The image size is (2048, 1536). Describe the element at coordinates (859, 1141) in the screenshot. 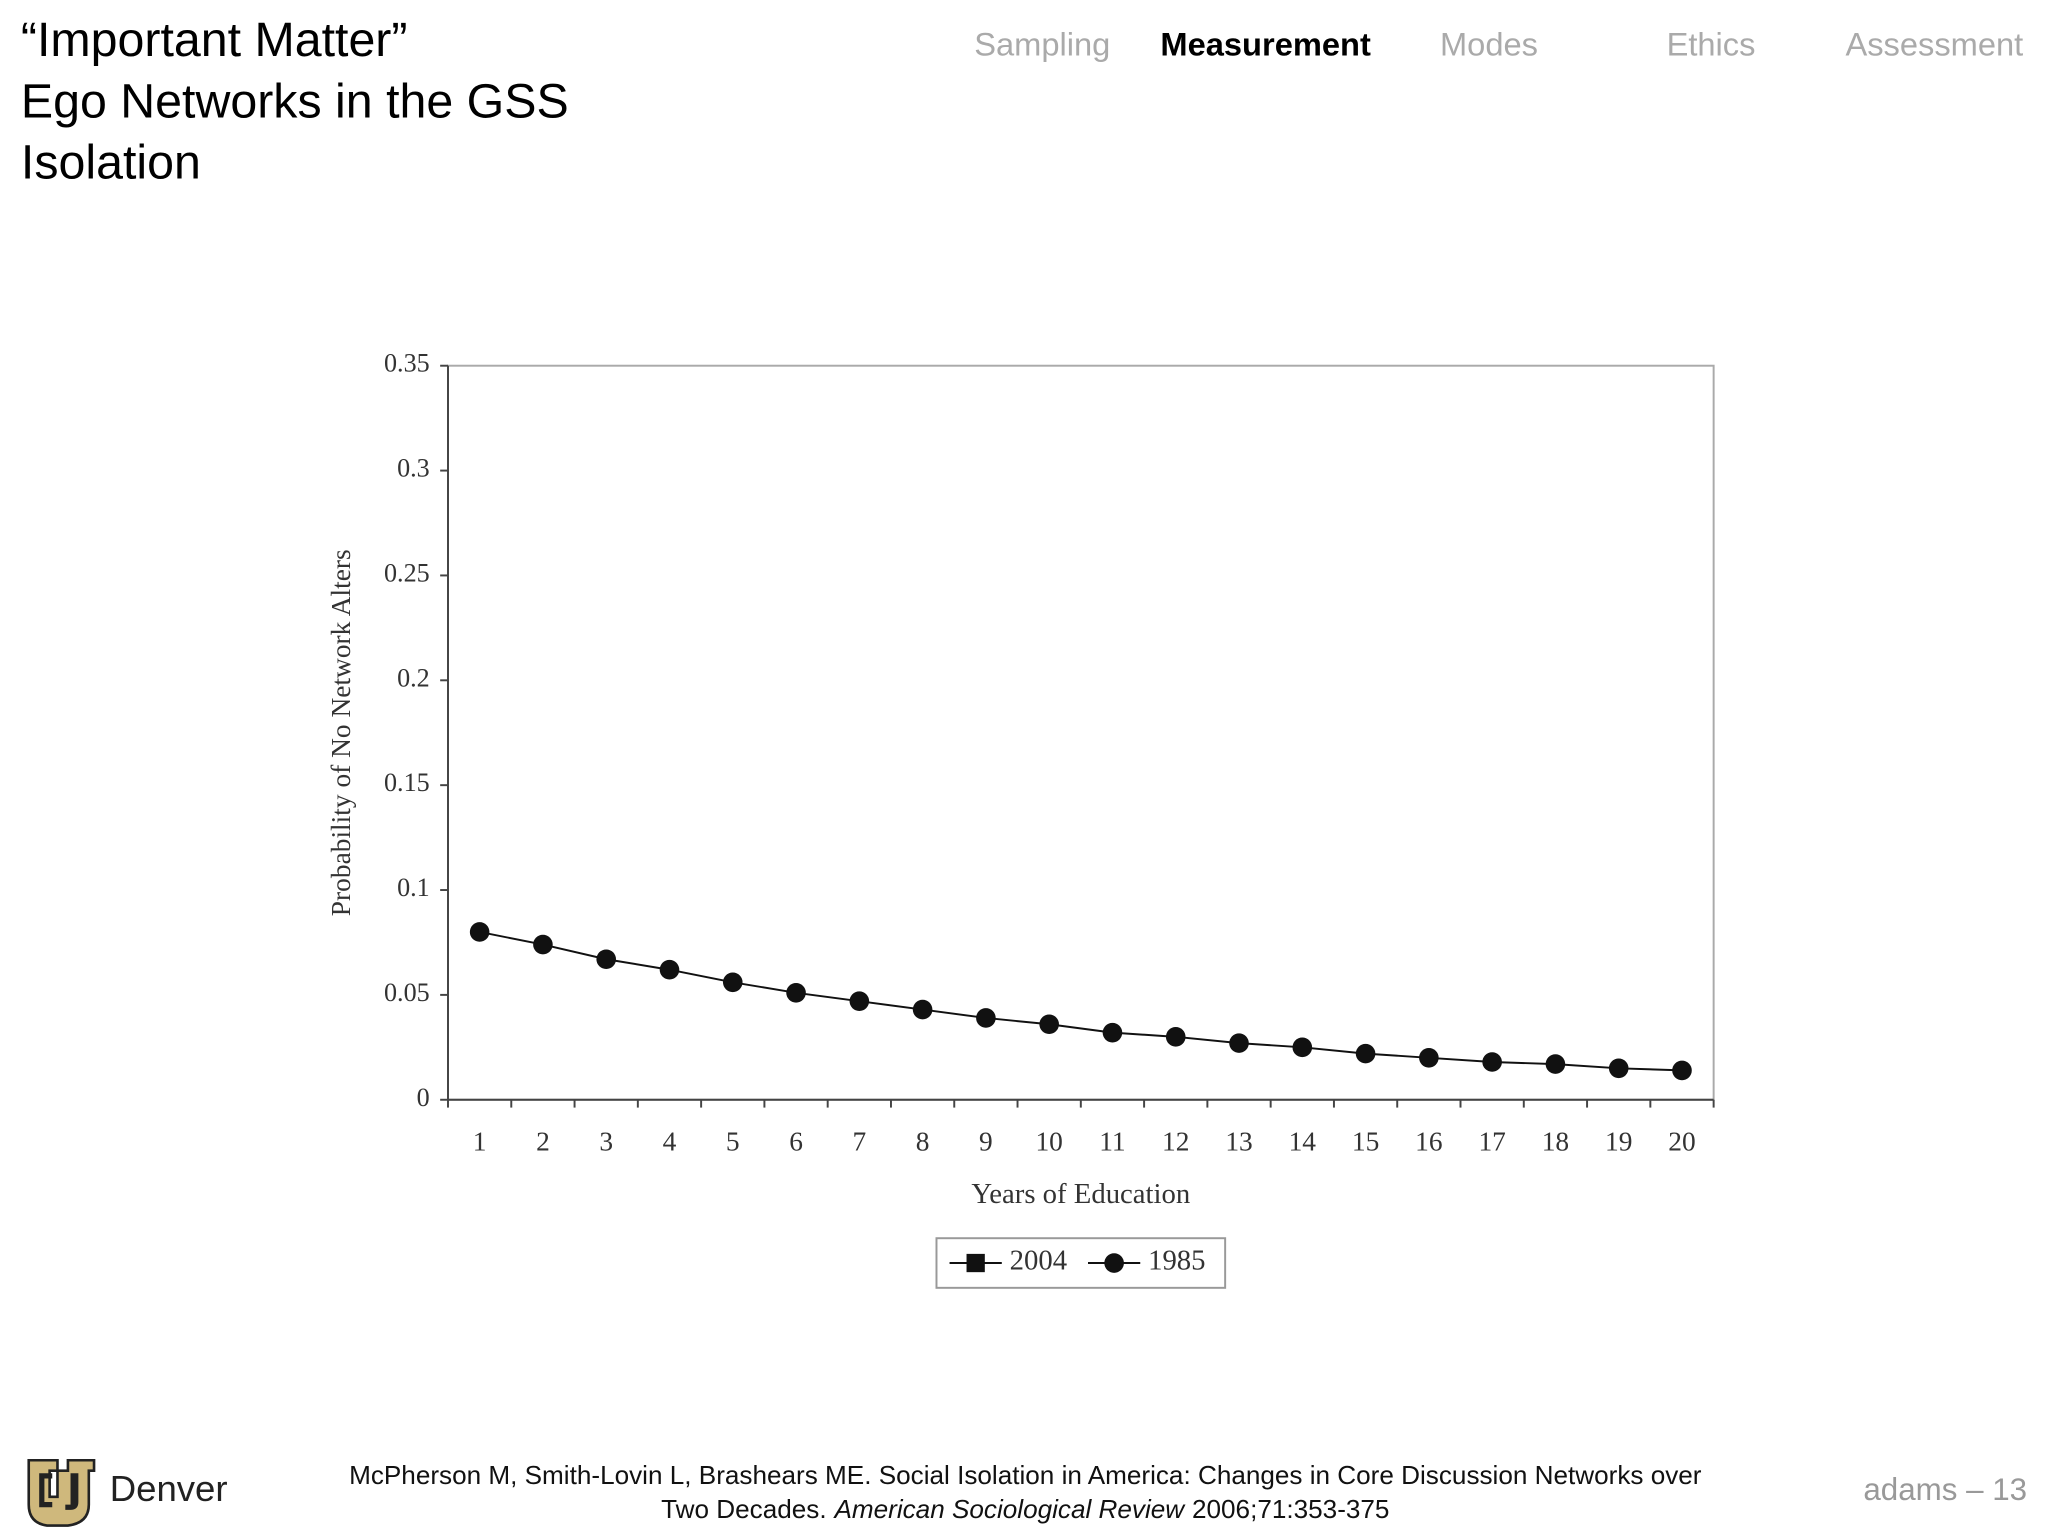

I see `x-tick-label: 7` at that location.